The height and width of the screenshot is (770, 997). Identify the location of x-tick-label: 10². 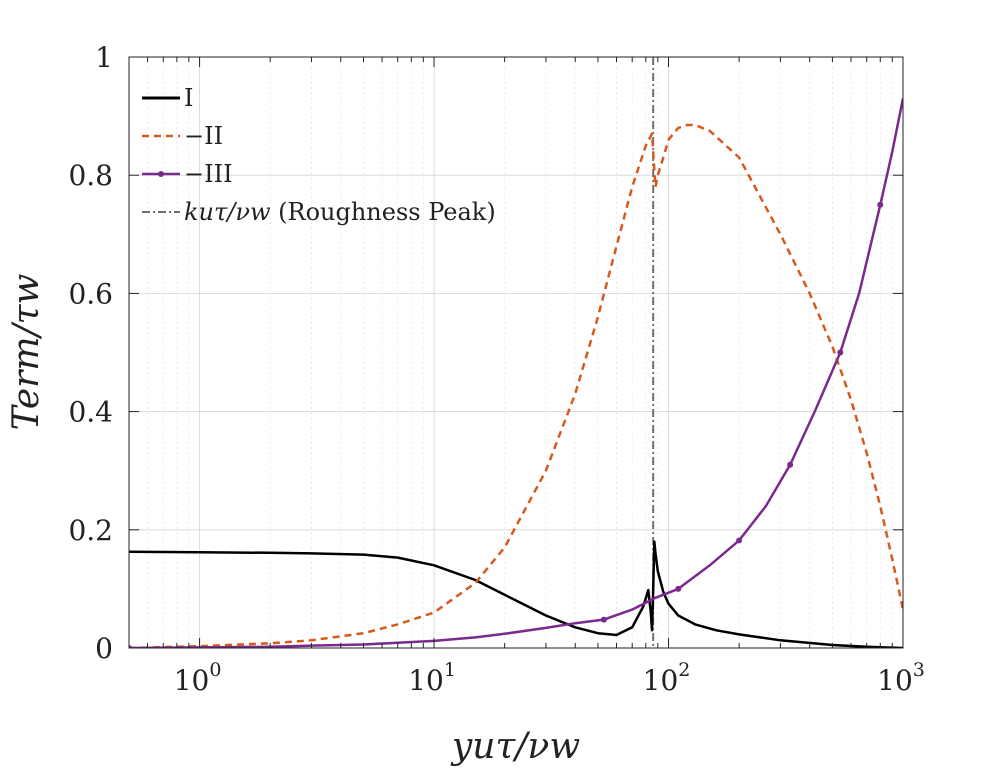
(667, 678).